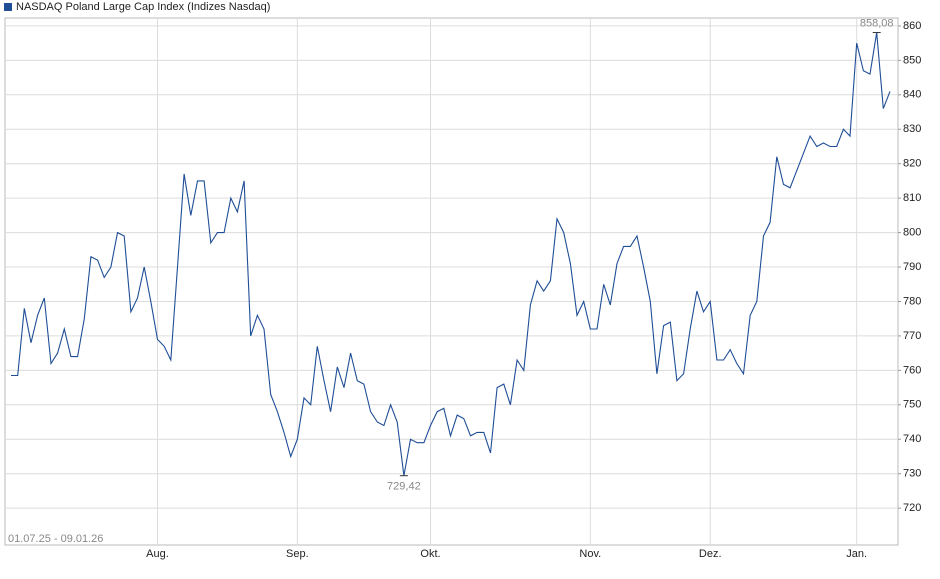 Image resolution: width=940 pixels, height=579 pixels. Describe the element at coordinates (157, 554) in the screenshot. I see `x-tick-label: Aug.` at that location.